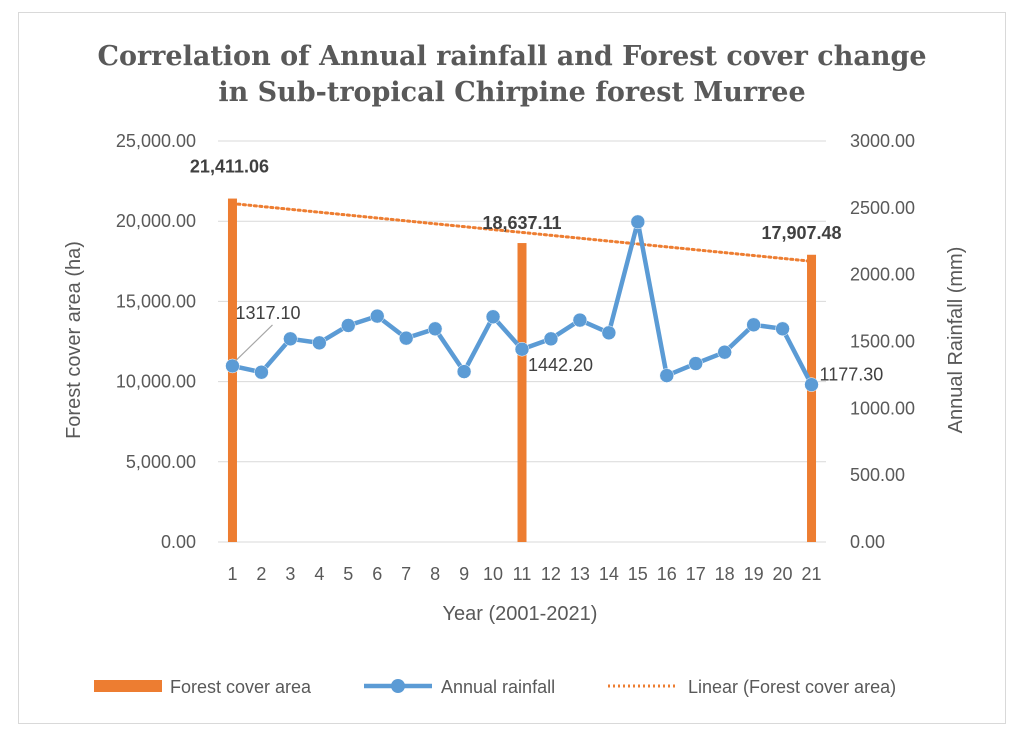  What do you see at coordinates (406, 574) in the screenshot?
I see `x-tick-label: 7` at bounding box center [406, 574].